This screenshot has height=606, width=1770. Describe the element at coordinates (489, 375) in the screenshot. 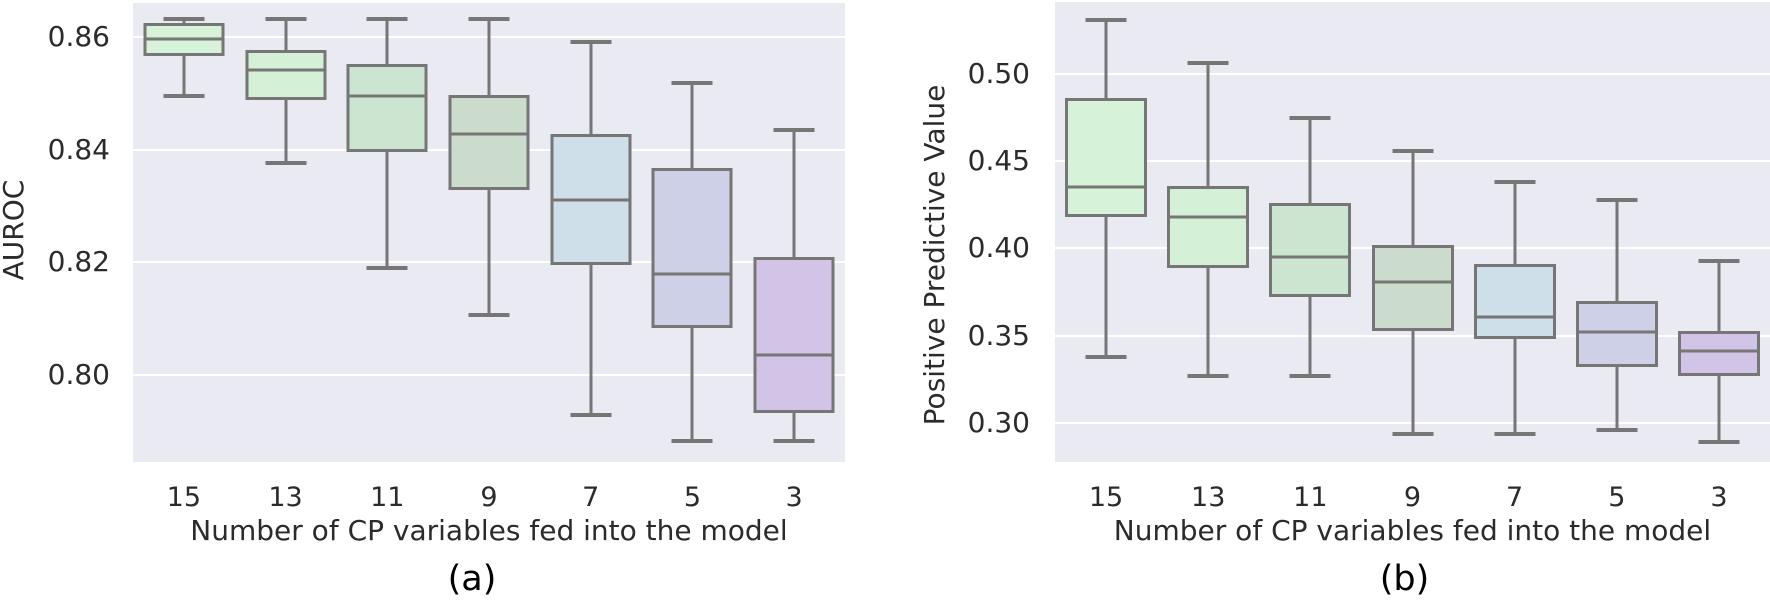

I see `gridline-0.80` at that location.